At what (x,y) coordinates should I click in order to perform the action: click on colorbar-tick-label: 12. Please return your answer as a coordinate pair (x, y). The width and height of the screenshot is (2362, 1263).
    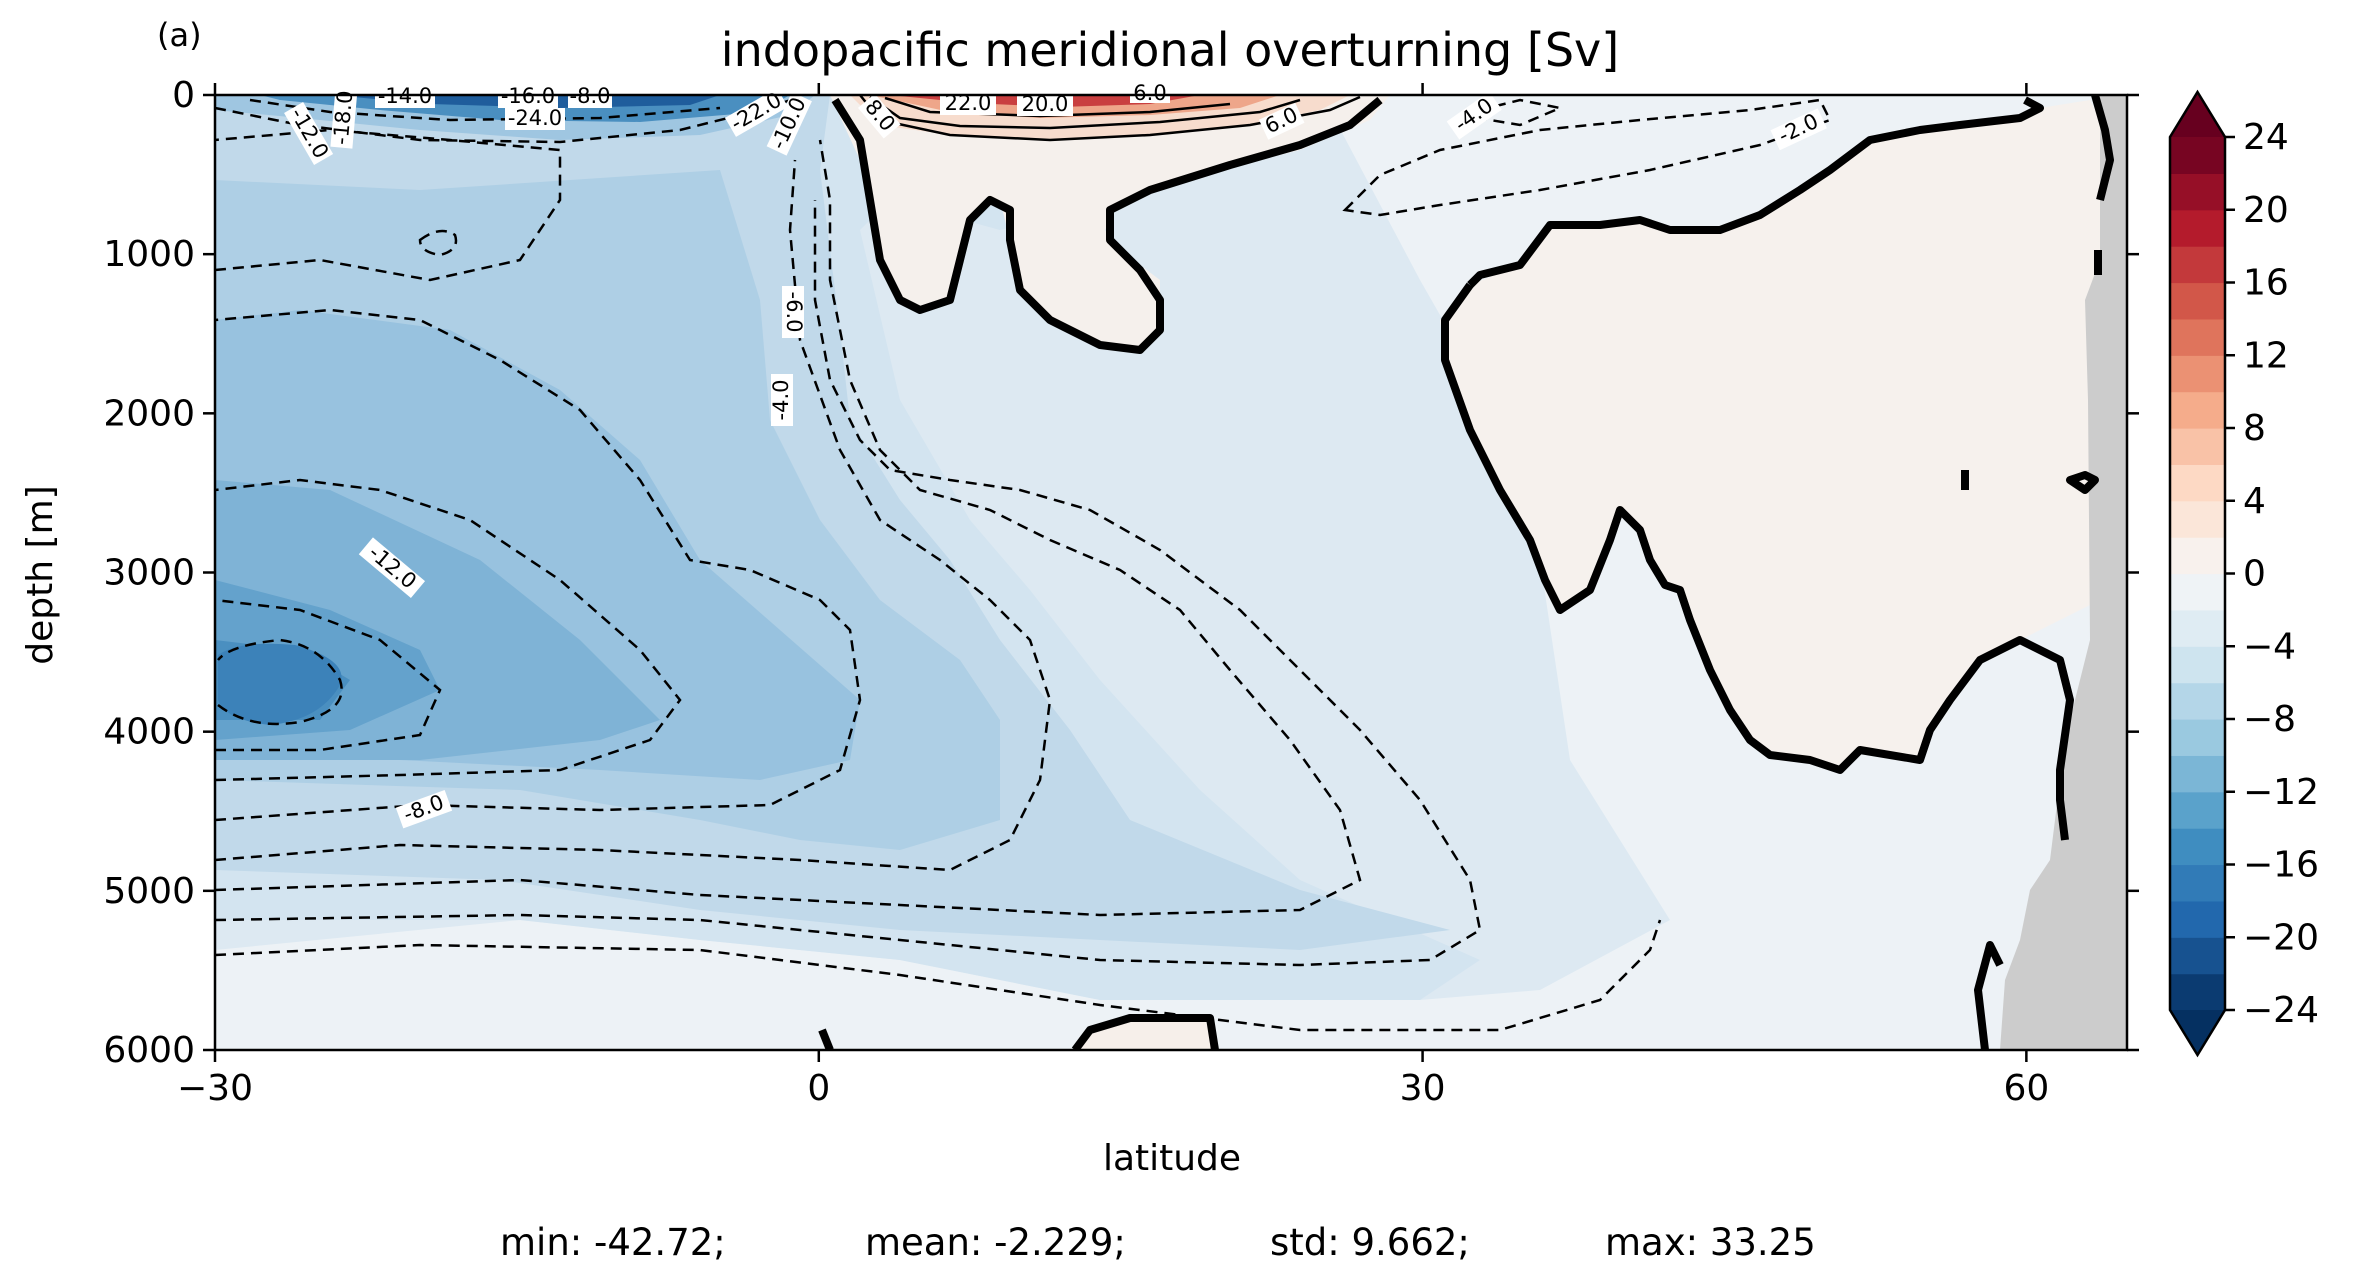
    Looking at the image, I should click on (2266, 355).